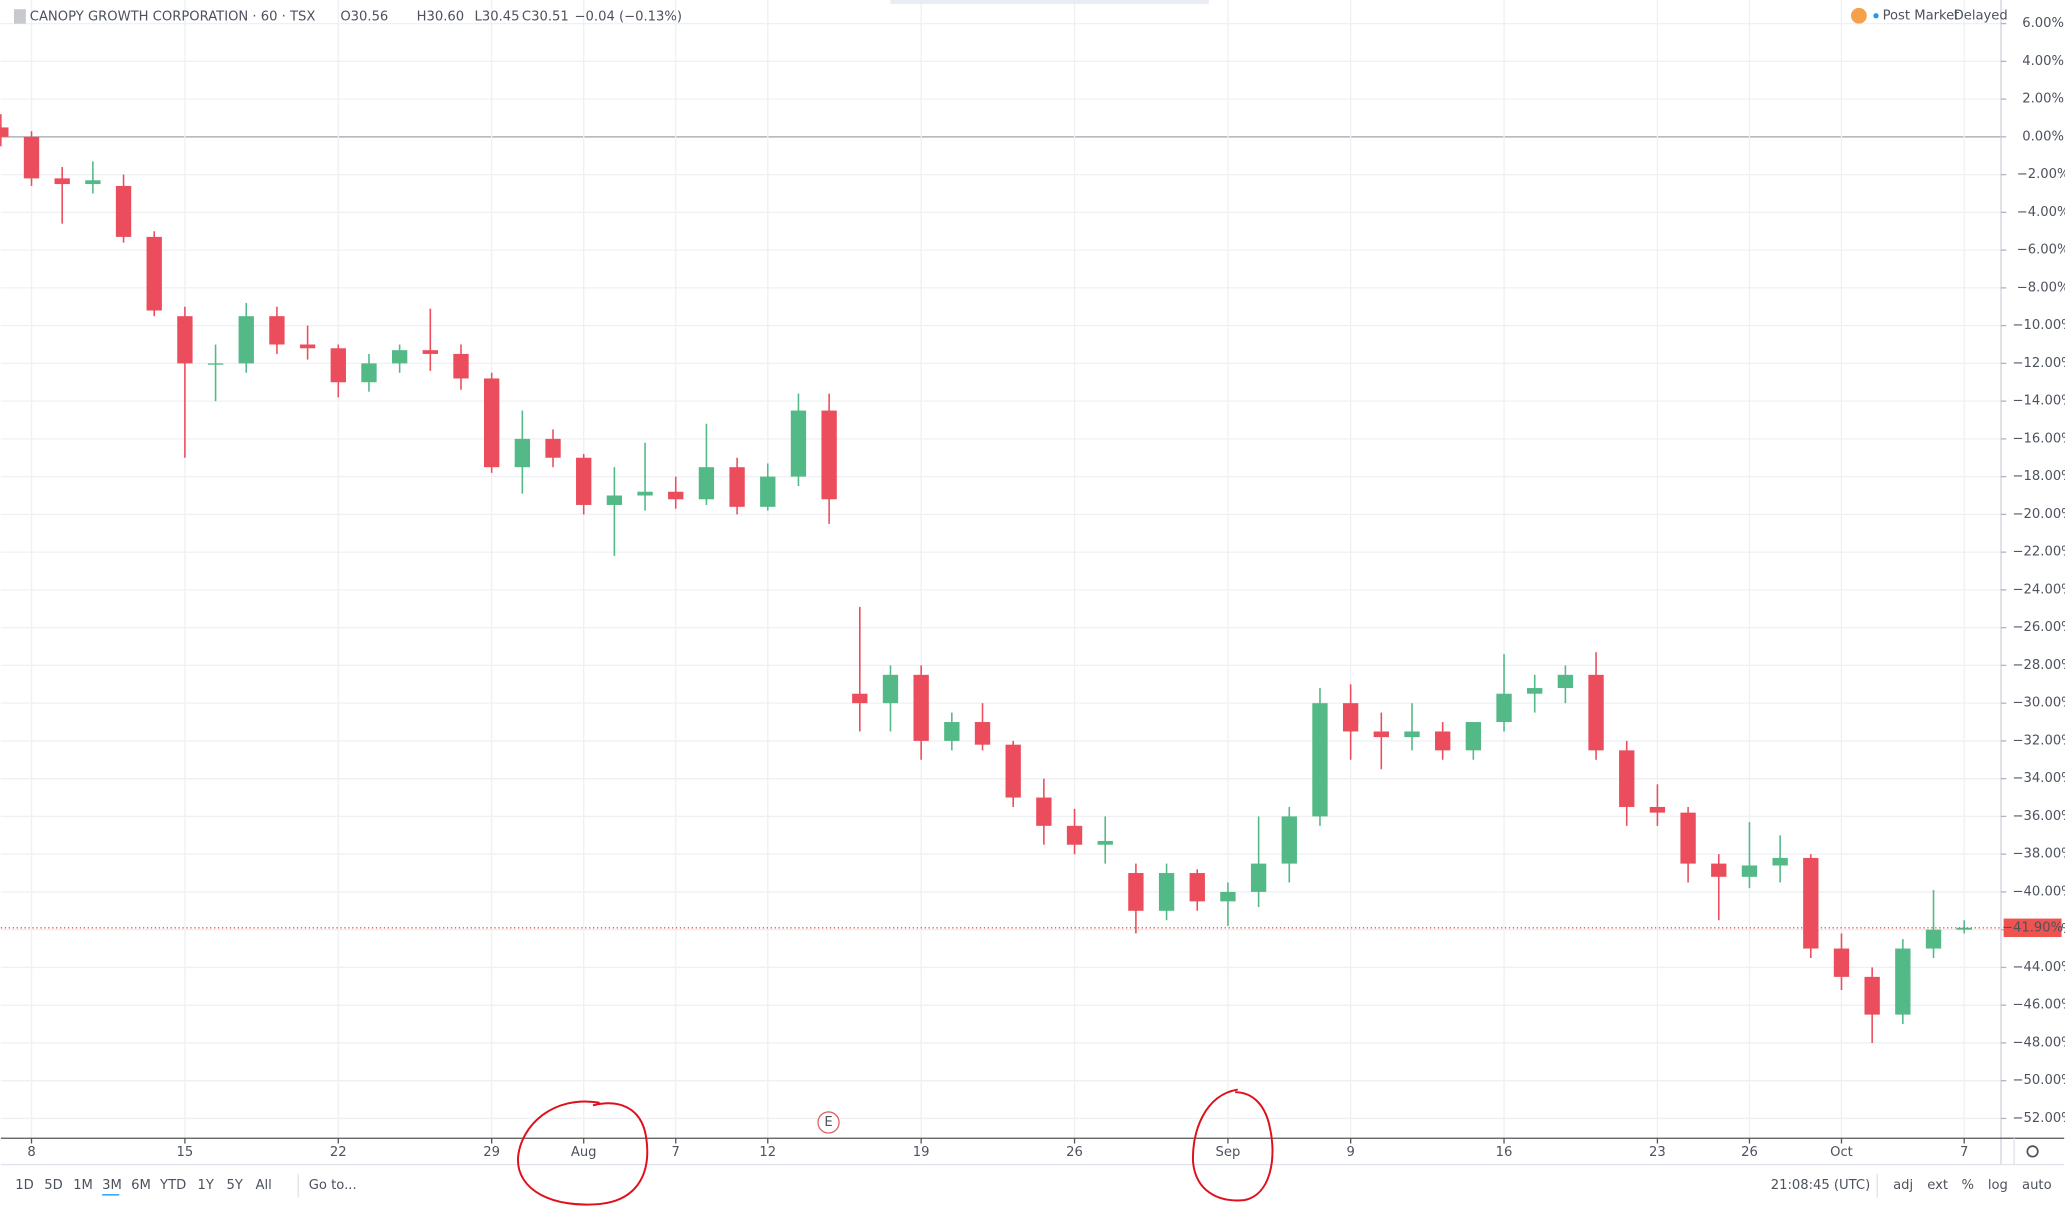 This screenshot has height=1208, width=2065. Describe the element at coordinates (185, 1152) in the screenshot. I see `x-tick-label: 15` at that location.